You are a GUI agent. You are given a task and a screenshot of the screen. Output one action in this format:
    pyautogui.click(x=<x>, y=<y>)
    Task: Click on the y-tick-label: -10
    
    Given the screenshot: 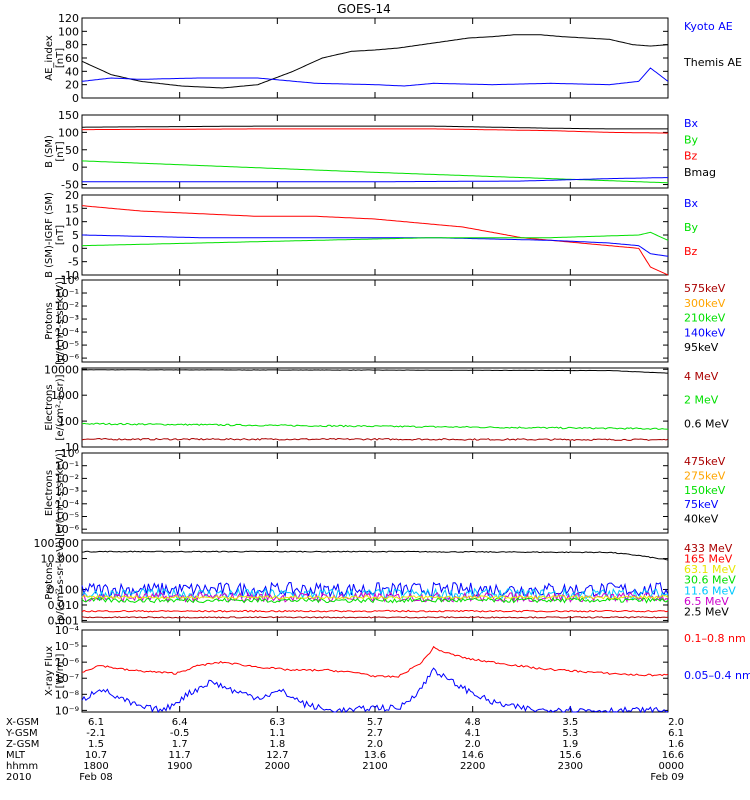 What is the action you would take?
    pyautogui.click(x=70, y=275)
    